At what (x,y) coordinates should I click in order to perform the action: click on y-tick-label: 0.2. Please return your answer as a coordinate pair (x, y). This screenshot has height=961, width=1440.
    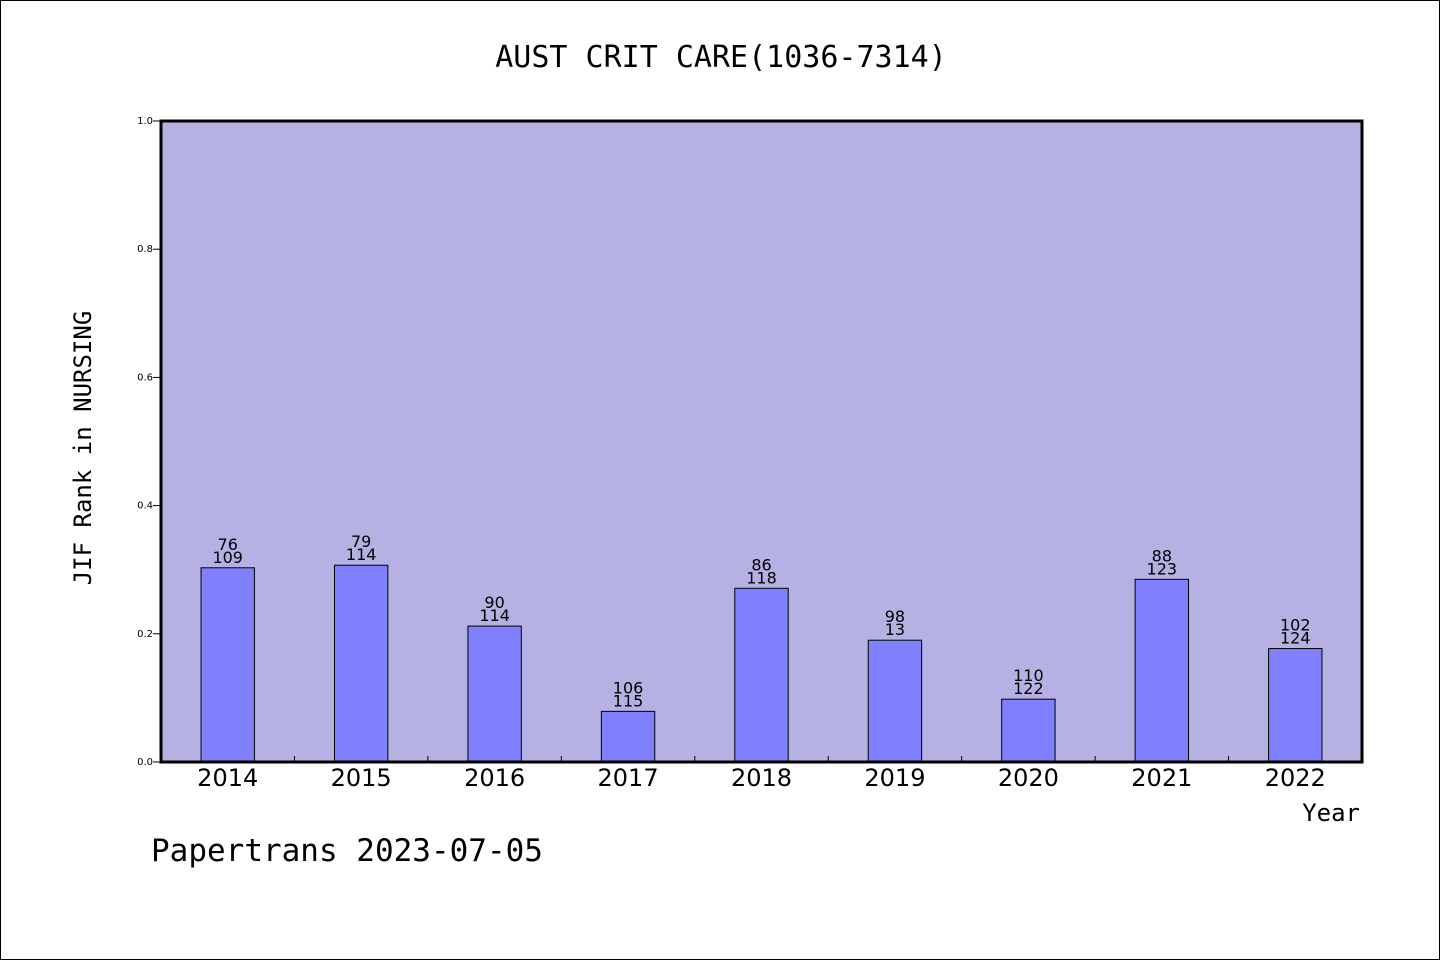
    Looking at the image, I should click on (145, 634).